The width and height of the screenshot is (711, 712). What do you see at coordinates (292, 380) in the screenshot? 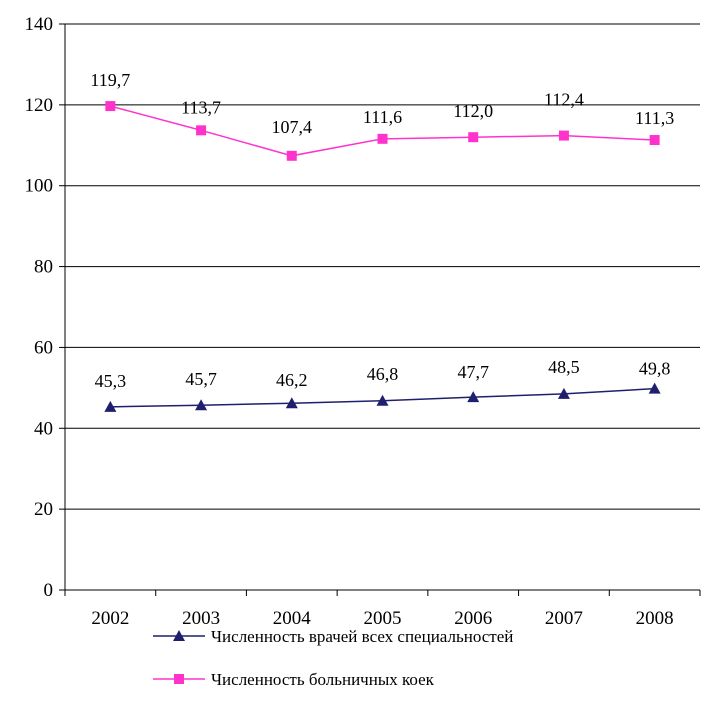
I see `data-label: 46,2` at bounding box center [292, 380].